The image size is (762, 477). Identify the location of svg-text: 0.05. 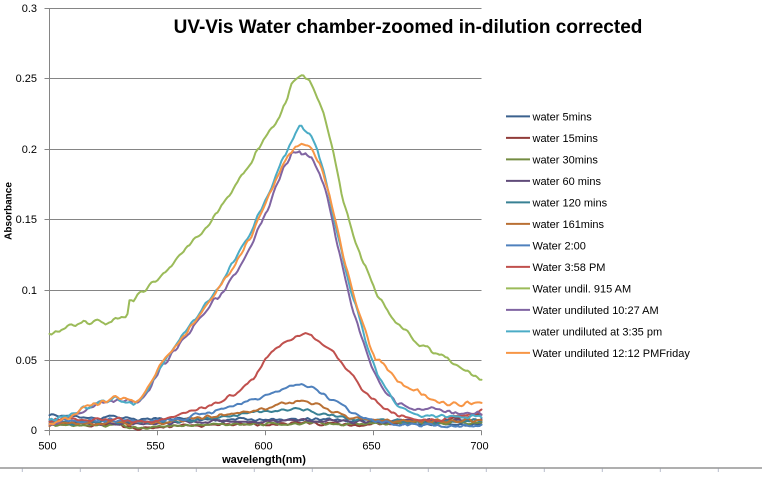
(26, 361).